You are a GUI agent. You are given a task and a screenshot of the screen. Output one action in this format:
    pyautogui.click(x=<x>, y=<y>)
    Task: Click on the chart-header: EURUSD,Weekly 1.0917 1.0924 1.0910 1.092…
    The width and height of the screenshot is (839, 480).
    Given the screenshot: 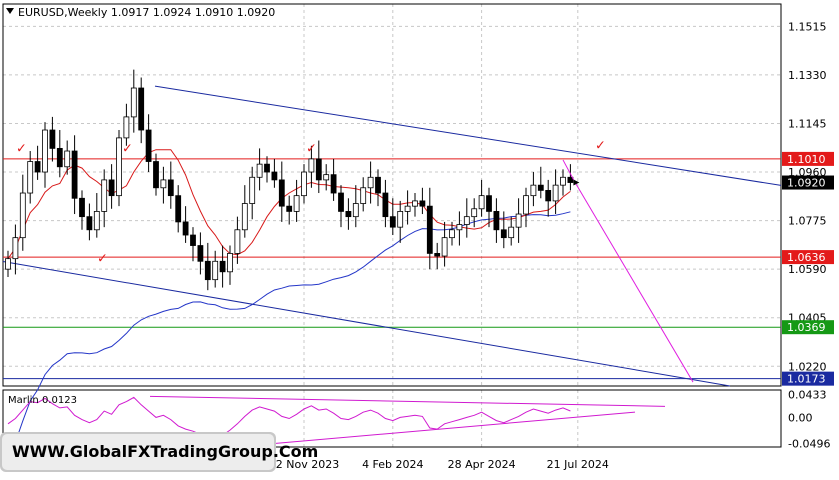 What is the action you would take?
    pyautogui.click(x=146, y=12)
    